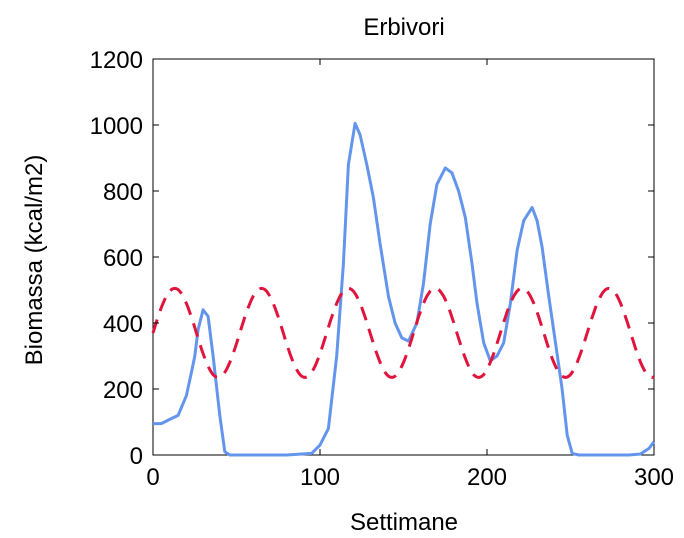 Image resolution: width=684 pixels, height=538 pixels. What do you see at coordinates (152, 477) in the screenshot?
I see `x-tick-label: 0` at bounding box center [152, 477].